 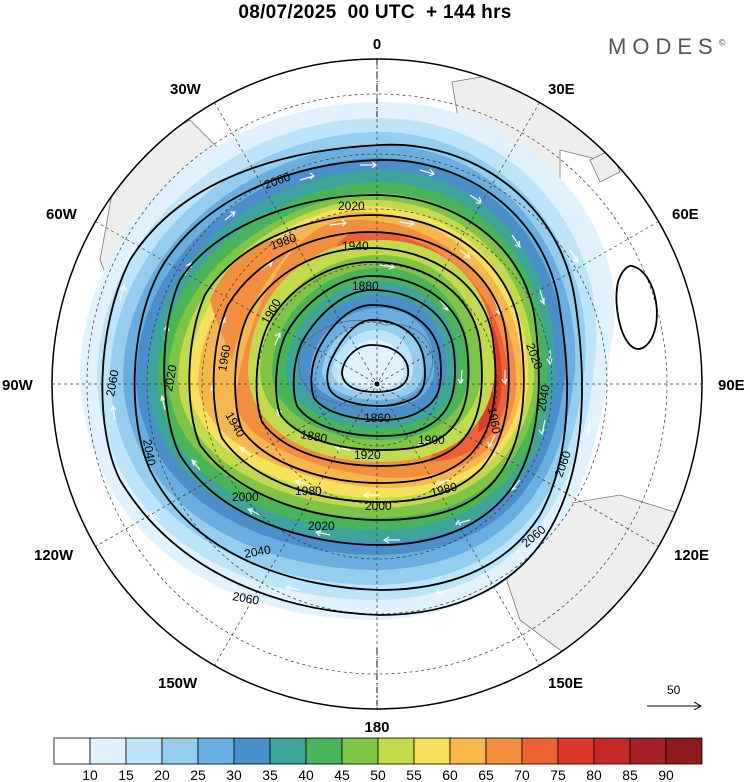 I want to click on antarctica-coastline, so click(x=365, y=363).